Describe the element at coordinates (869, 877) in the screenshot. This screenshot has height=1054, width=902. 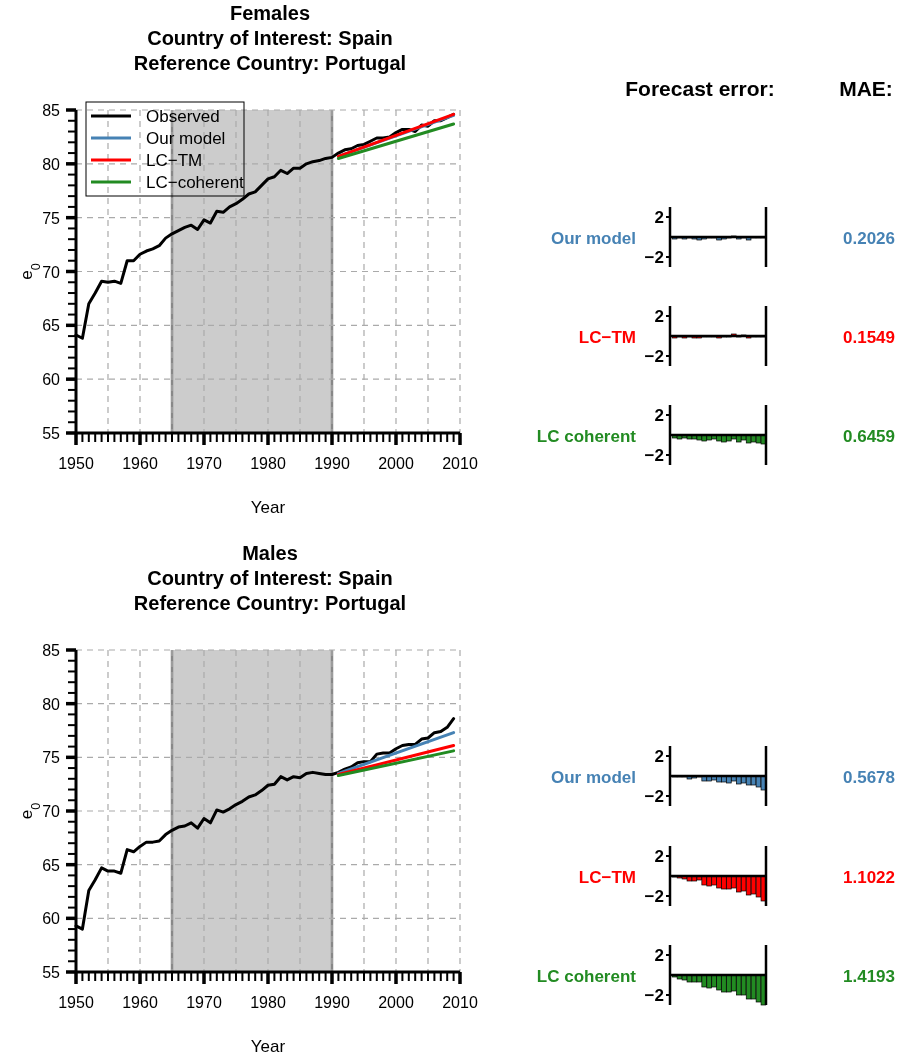
I see `text: 1.1022` at that location.